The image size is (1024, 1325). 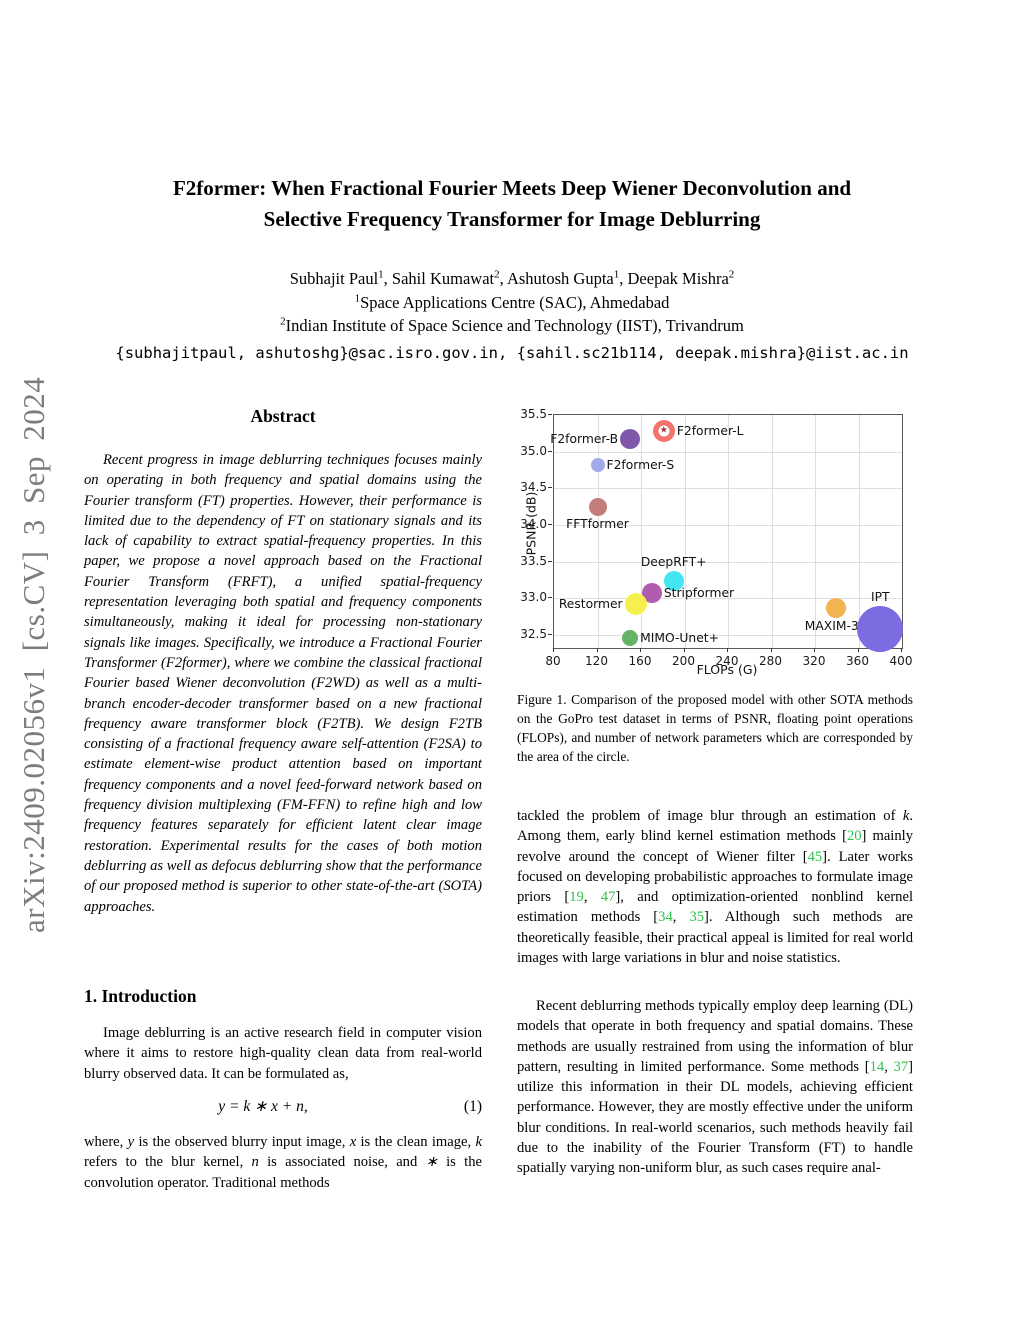 What do you see at coordinates (608, 897) in the screenshot?
I see `citation-link: 47` at bounding box center [608, 897].